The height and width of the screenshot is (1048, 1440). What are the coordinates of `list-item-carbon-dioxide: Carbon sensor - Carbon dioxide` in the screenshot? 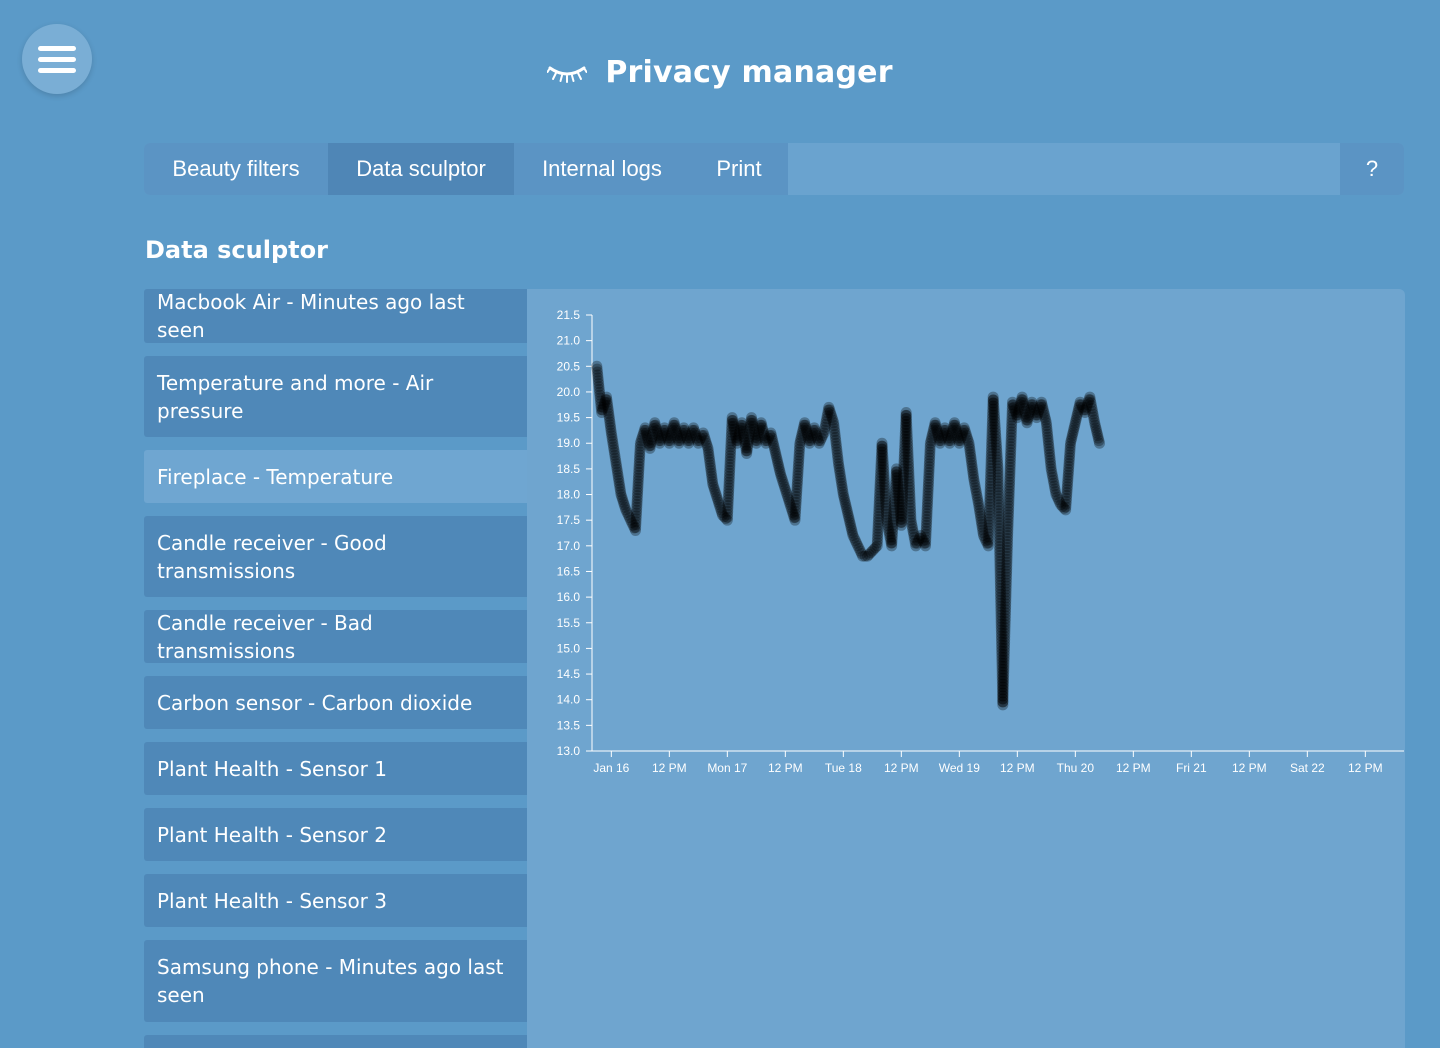 It's located at (335, 702).